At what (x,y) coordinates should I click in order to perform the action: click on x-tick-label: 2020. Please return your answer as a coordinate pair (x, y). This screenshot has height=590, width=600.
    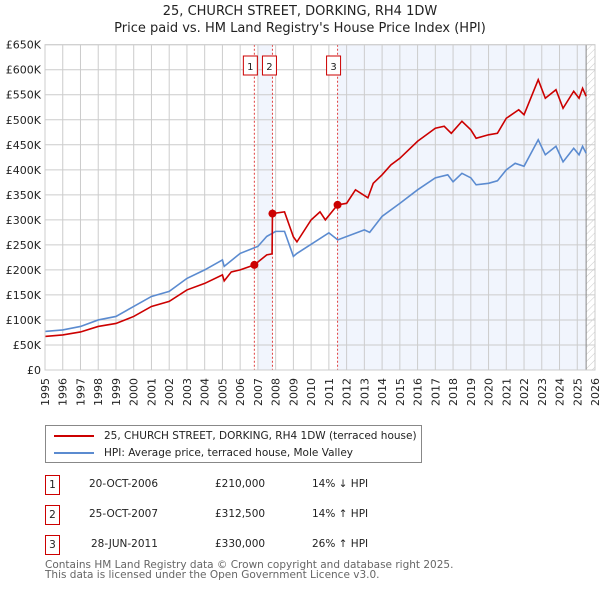
    Looking at the image, I should click on (489, 392).